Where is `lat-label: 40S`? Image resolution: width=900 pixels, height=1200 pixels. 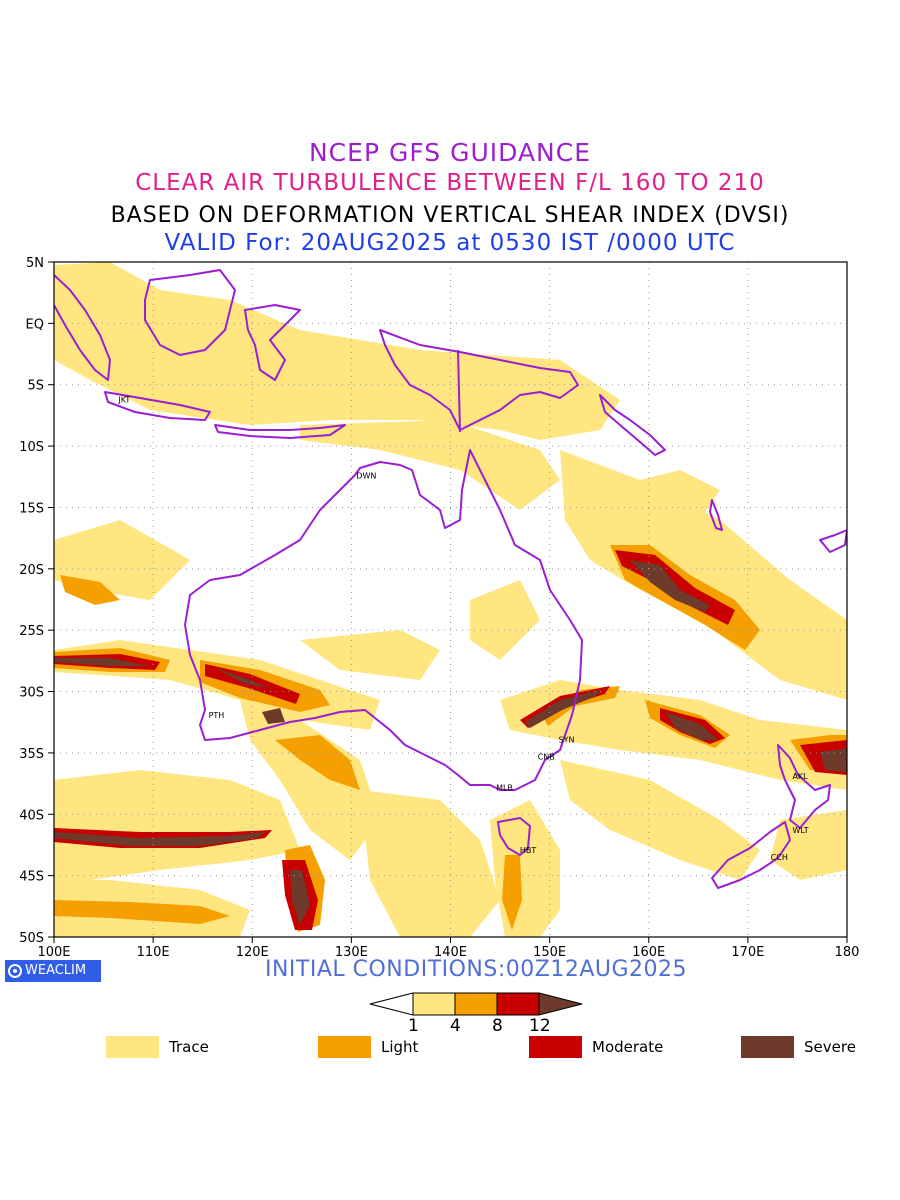
lat-label: 40S is located at coordinates (31, 815).